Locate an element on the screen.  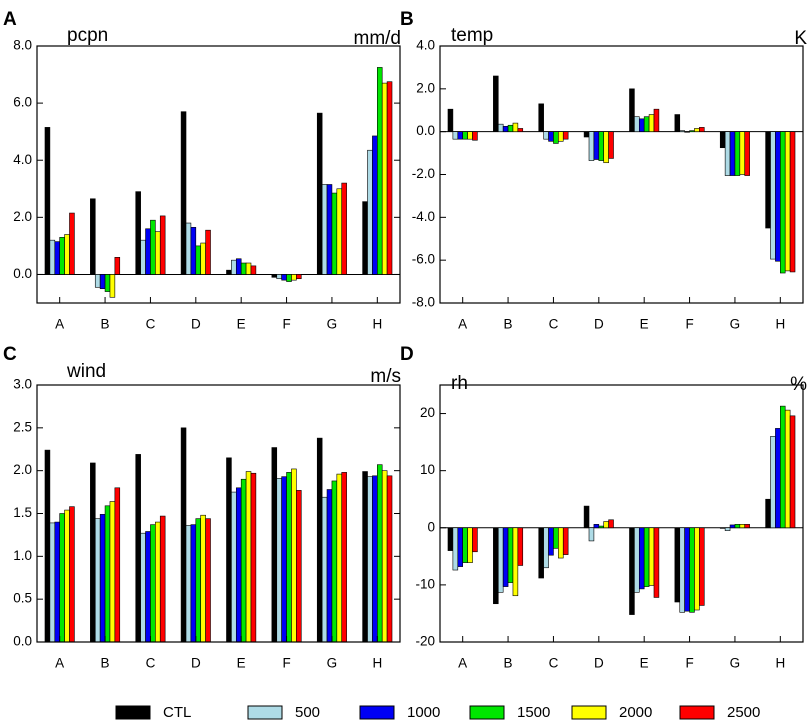
xtick-label: C is located at coordinates (151, 663).